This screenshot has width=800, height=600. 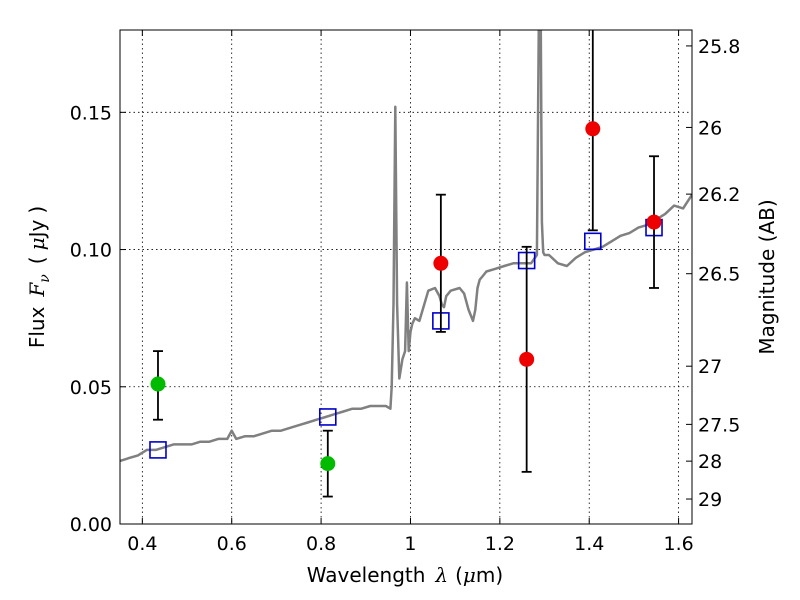 I want to click on y-tick-label: 0.10, so click(x=91, y=251).